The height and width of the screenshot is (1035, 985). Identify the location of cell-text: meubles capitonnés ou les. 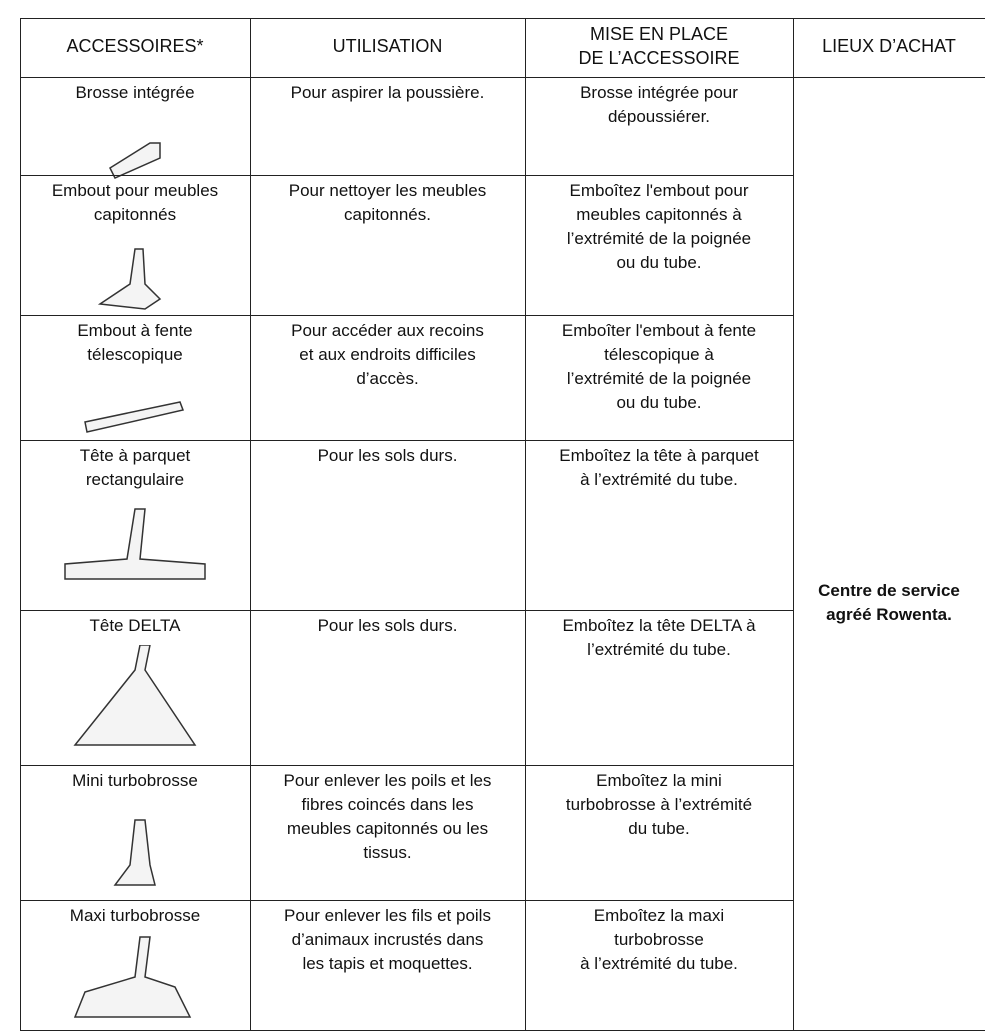
(387, 828).